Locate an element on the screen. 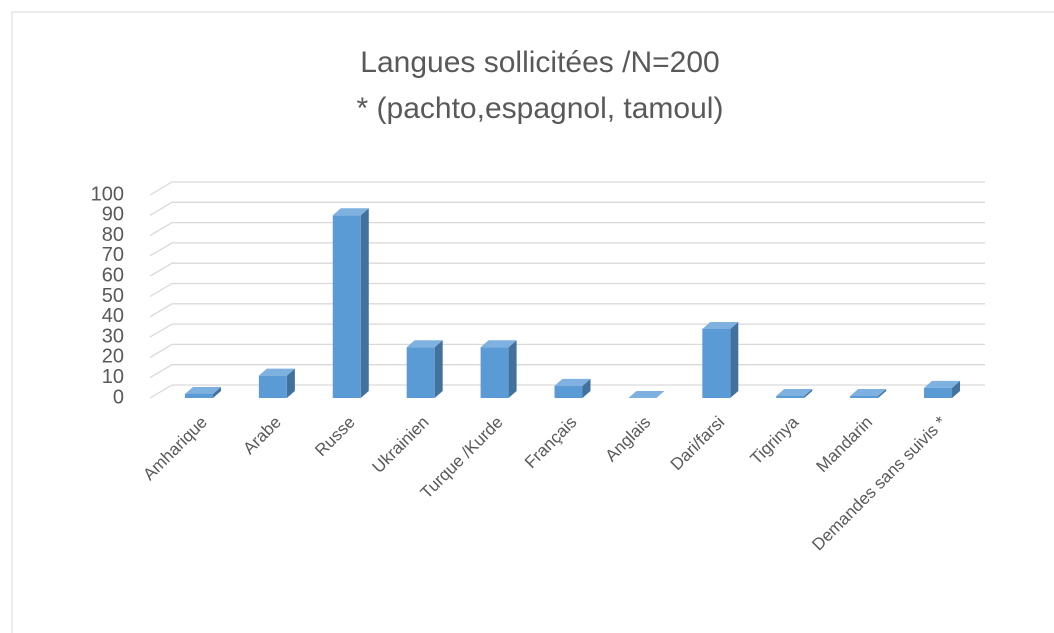 This screenshot has height=633, width=1054. y-tick-label: 30 is located at coordinates (113, 336).